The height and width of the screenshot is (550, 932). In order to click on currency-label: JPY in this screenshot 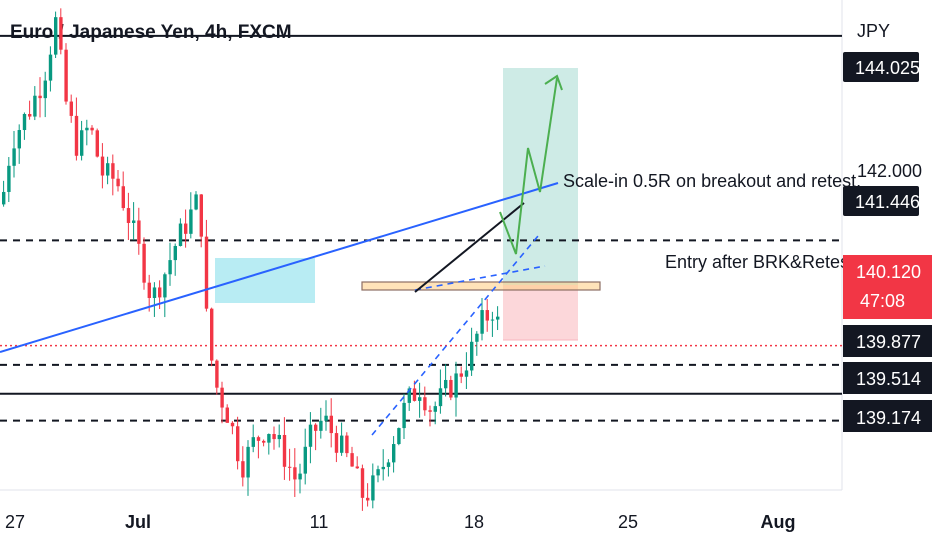, I will do `click(873, 31)`.